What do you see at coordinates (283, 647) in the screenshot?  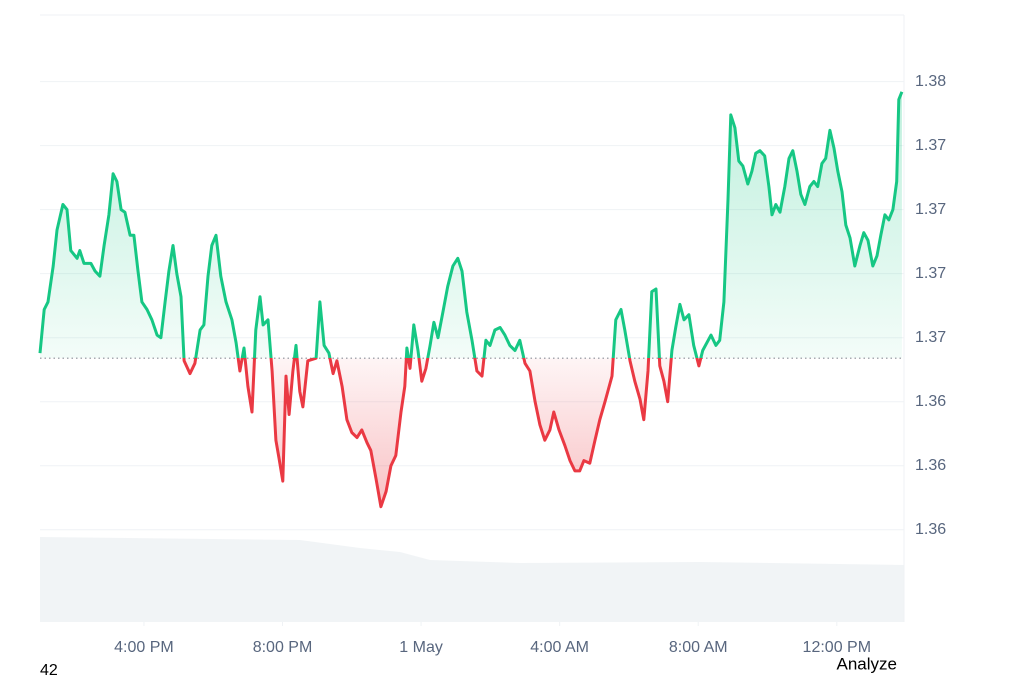 I see `x-tick-label: 8:00 PM` at bounding box center [283, 647].